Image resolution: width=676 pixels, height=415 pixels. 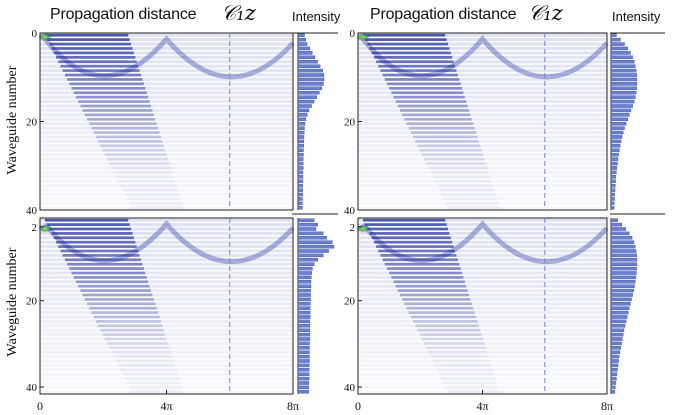 I want to click on y-tick-label: 0, so click(x=35, y=34).